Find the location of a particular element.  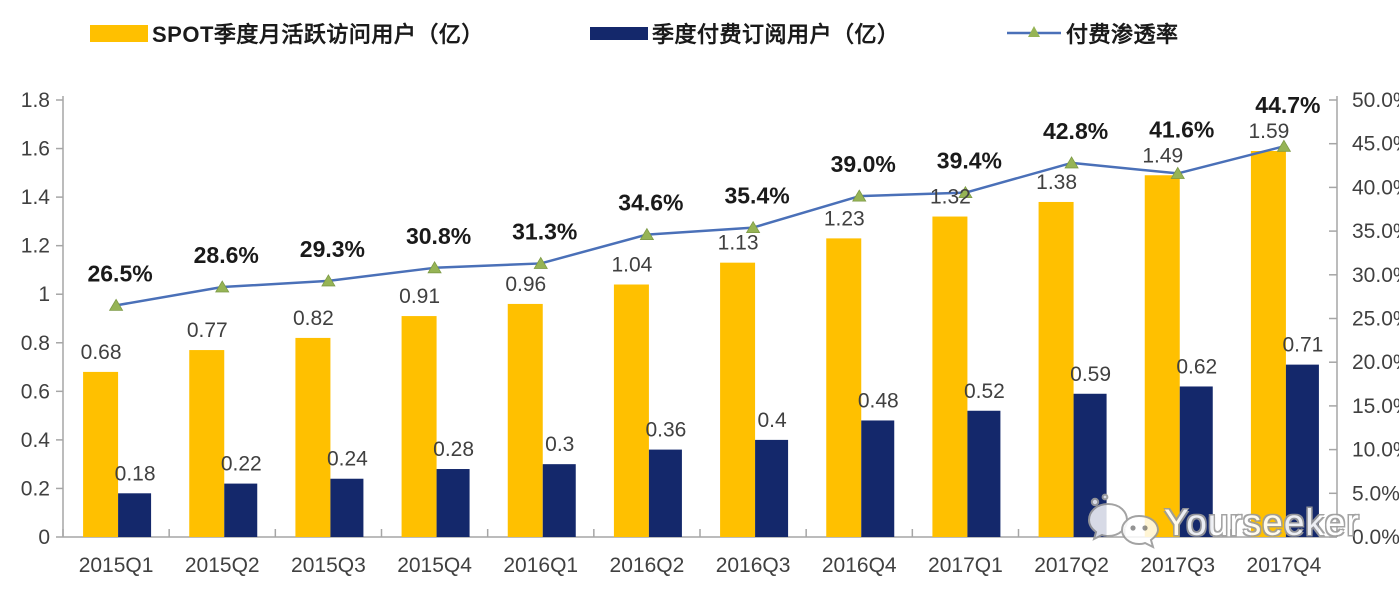

left-axis-tick-label: 0.6 is located at coordinates (35, 391).